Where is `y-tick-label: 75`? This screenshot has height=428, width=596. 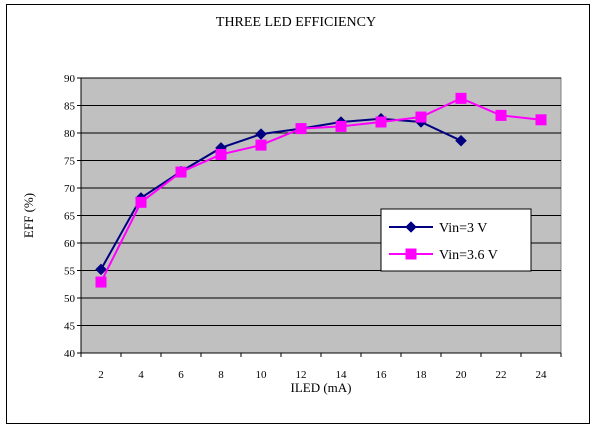
y-tick-label: 75 is located at coordinates (70, 162).